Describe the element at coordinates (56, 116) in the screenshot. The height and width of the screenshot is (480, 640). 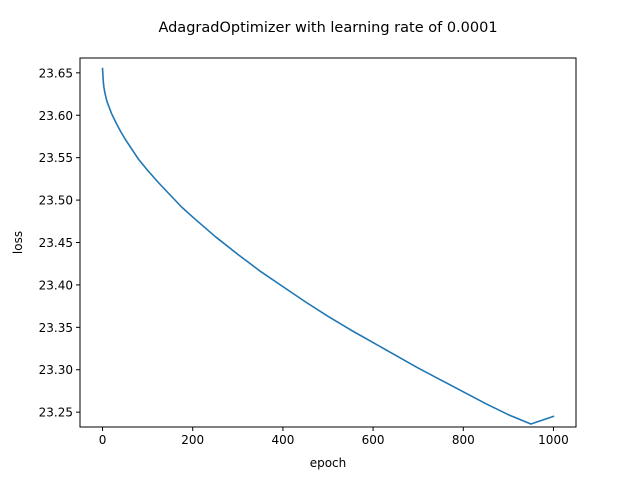
I see `y-tick-label: 23.60` at that location.